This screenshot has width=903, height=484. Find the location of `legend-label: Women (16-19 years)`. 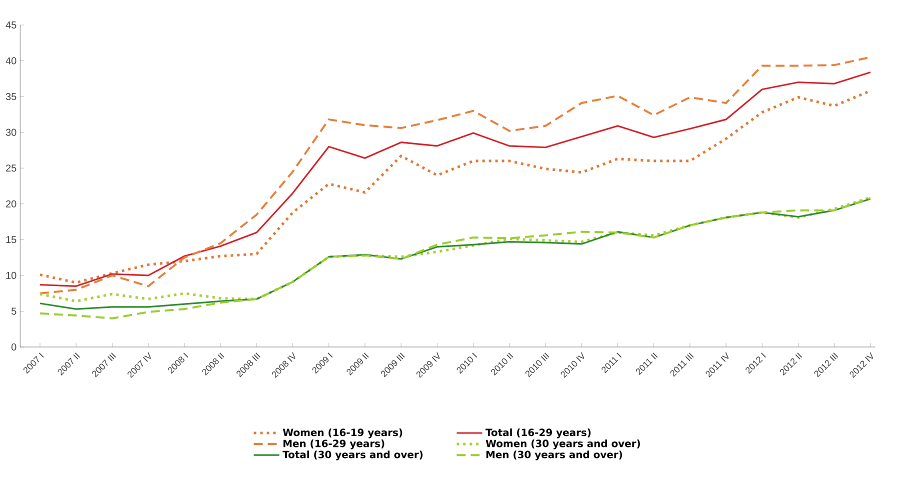

legend-label: Women (16-19 years) is located at coordinates (342, 433).